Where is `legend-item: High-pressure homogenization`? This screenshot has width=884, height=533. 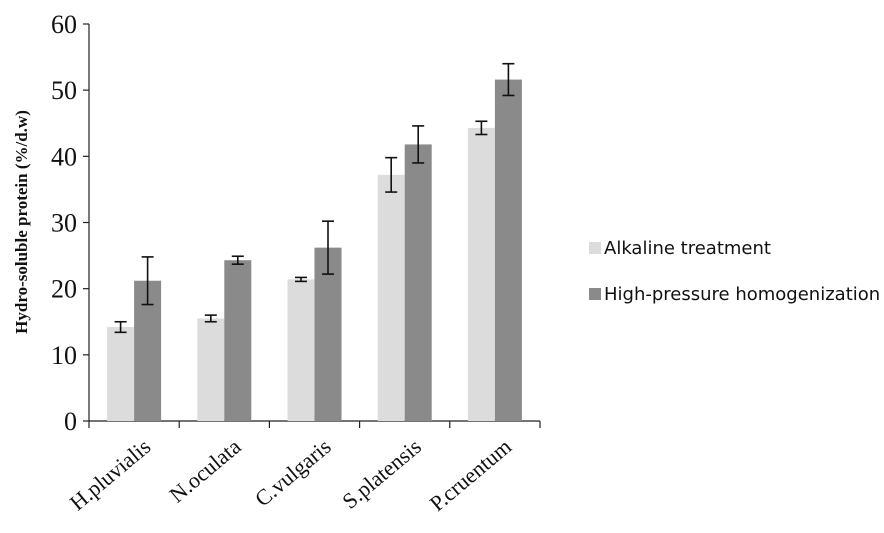 legend-item: High-pressure homogenization is located at coordinates (734, 294).